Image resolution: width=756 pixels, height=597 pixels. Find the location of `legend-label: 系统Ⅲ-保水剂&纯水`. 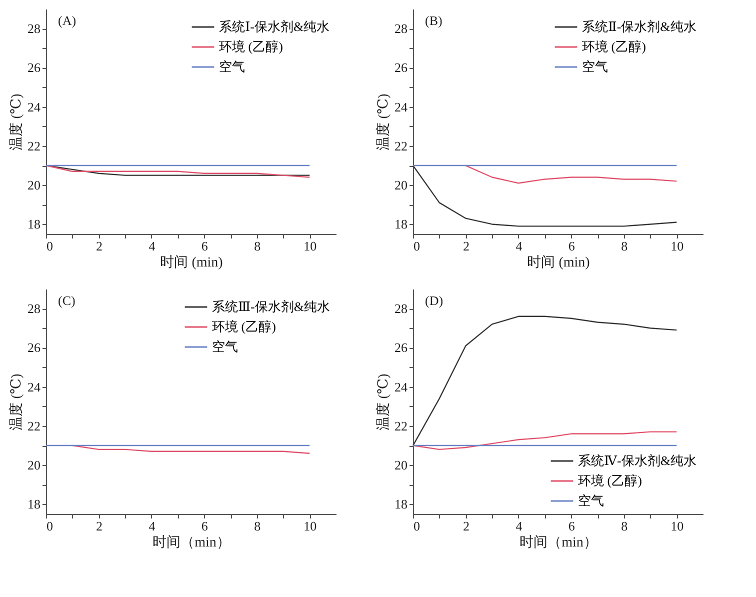

legend-label: 系统Ⅲ-保水剂&纯水 is located at coordinates (271, 306).